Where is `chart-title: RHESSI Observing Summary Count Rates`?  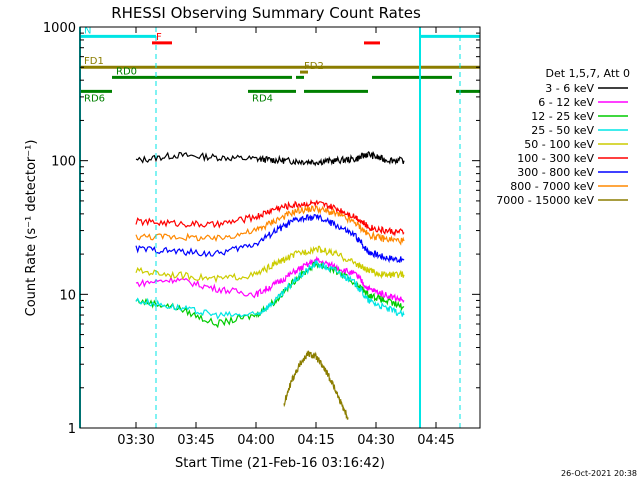
chart-title: RHESSI Observing Summary Count Rates is located at coordinates (266, 13).